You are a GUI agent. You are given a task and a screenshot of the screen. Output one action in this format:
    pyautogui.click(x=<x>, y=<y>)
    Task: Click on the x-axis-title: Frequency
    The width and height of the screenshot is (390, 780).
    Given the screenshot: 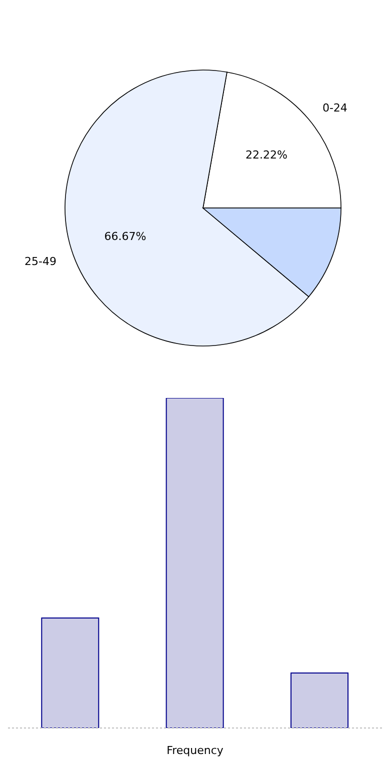 What is the action you would take?
    pyautogui.click(x=195, y=750)
    